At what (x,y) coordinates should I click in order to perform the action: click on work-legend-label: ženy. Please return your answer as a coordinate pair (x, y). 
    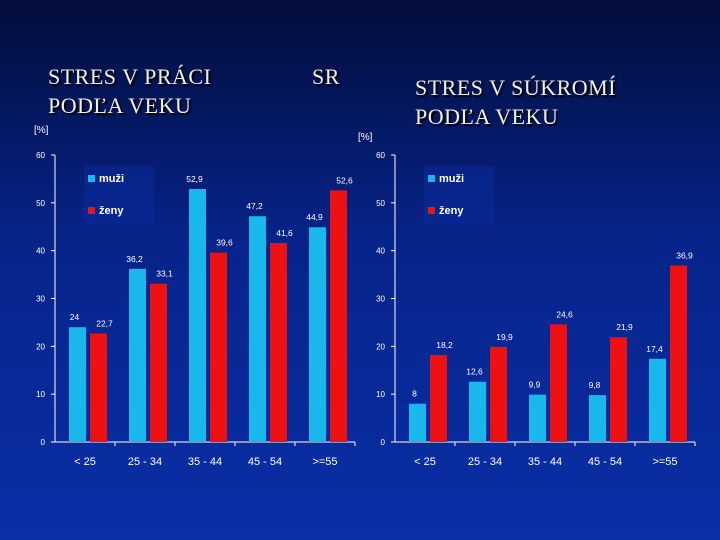
    Looking at the image, I should click on (111, 211).